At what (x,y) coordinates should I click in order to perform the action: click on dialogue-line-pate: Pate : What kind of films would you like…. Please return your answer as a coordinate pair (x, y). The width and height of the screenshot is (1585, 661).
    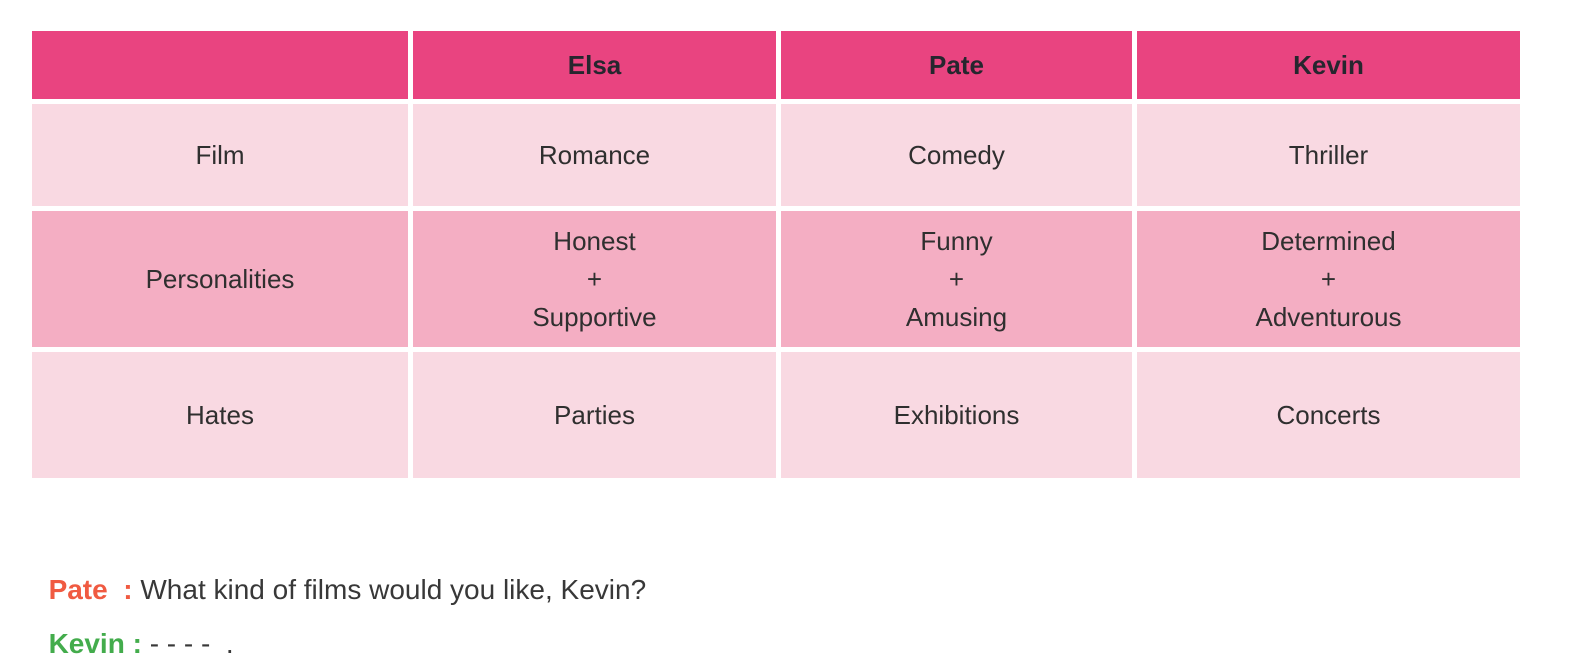
    Looking at the image, I should click on (340, 573).